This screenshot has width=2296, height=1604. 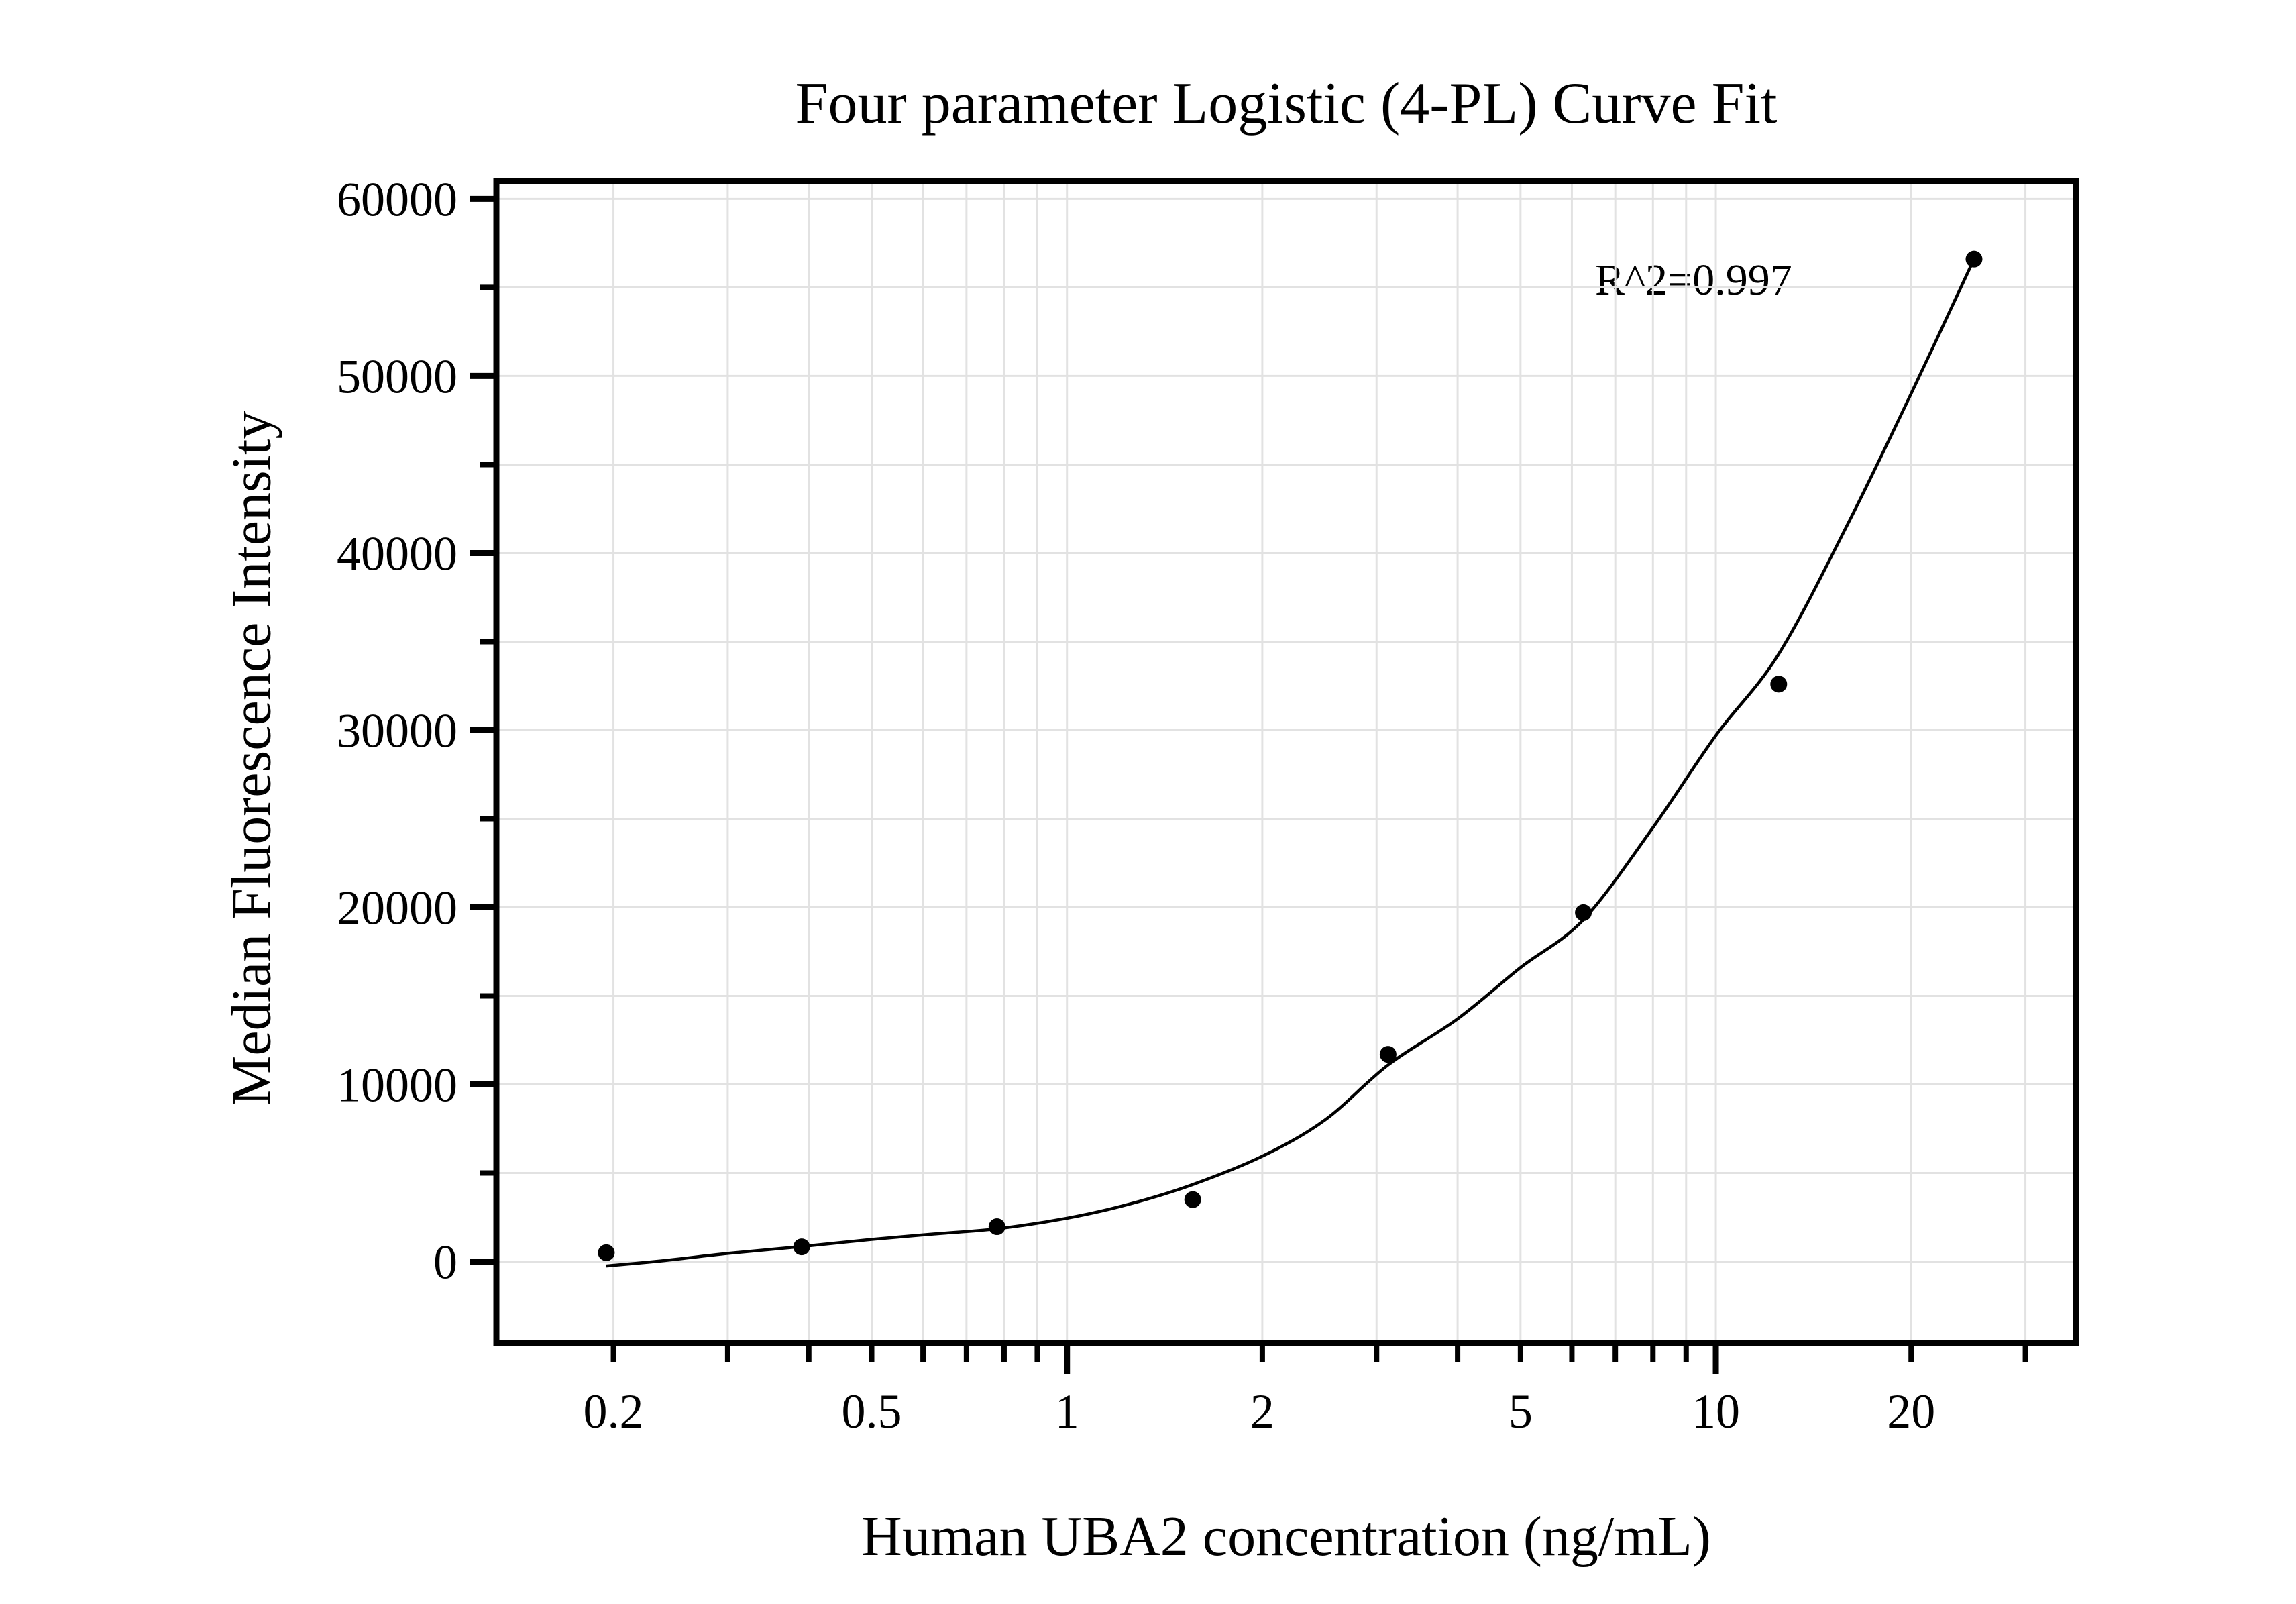 What do you see at coordinates (1286, 1536) in the screenshot?
I see `x-axis-title: Human UBA2 concentration (ng/mL)` at bounding box center [1286, 1536].